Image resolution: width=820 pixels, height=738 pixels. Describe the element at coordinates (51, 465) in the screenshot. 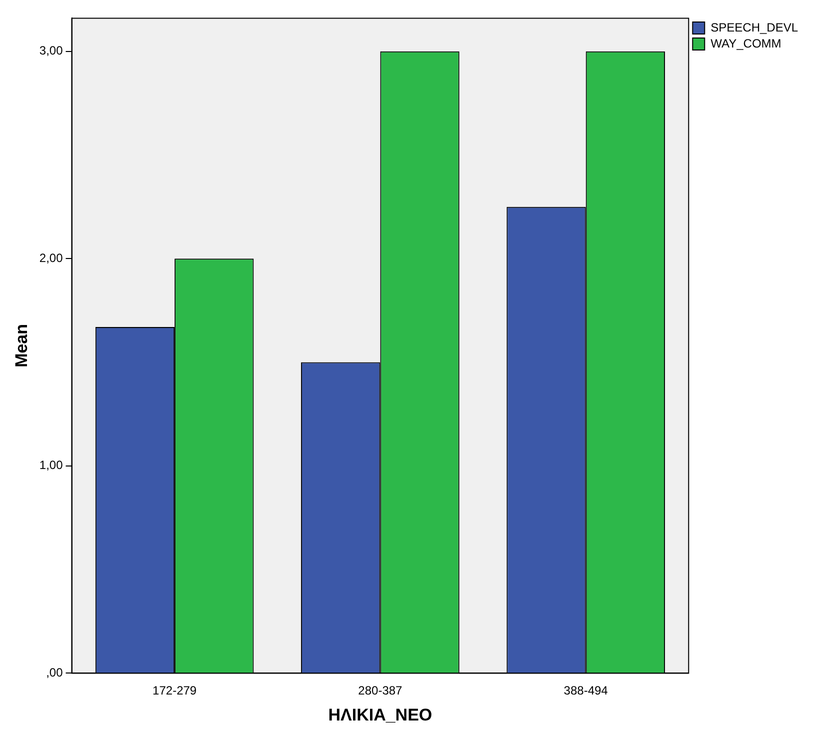

I see `y-tick-label: 1,00` at that location.